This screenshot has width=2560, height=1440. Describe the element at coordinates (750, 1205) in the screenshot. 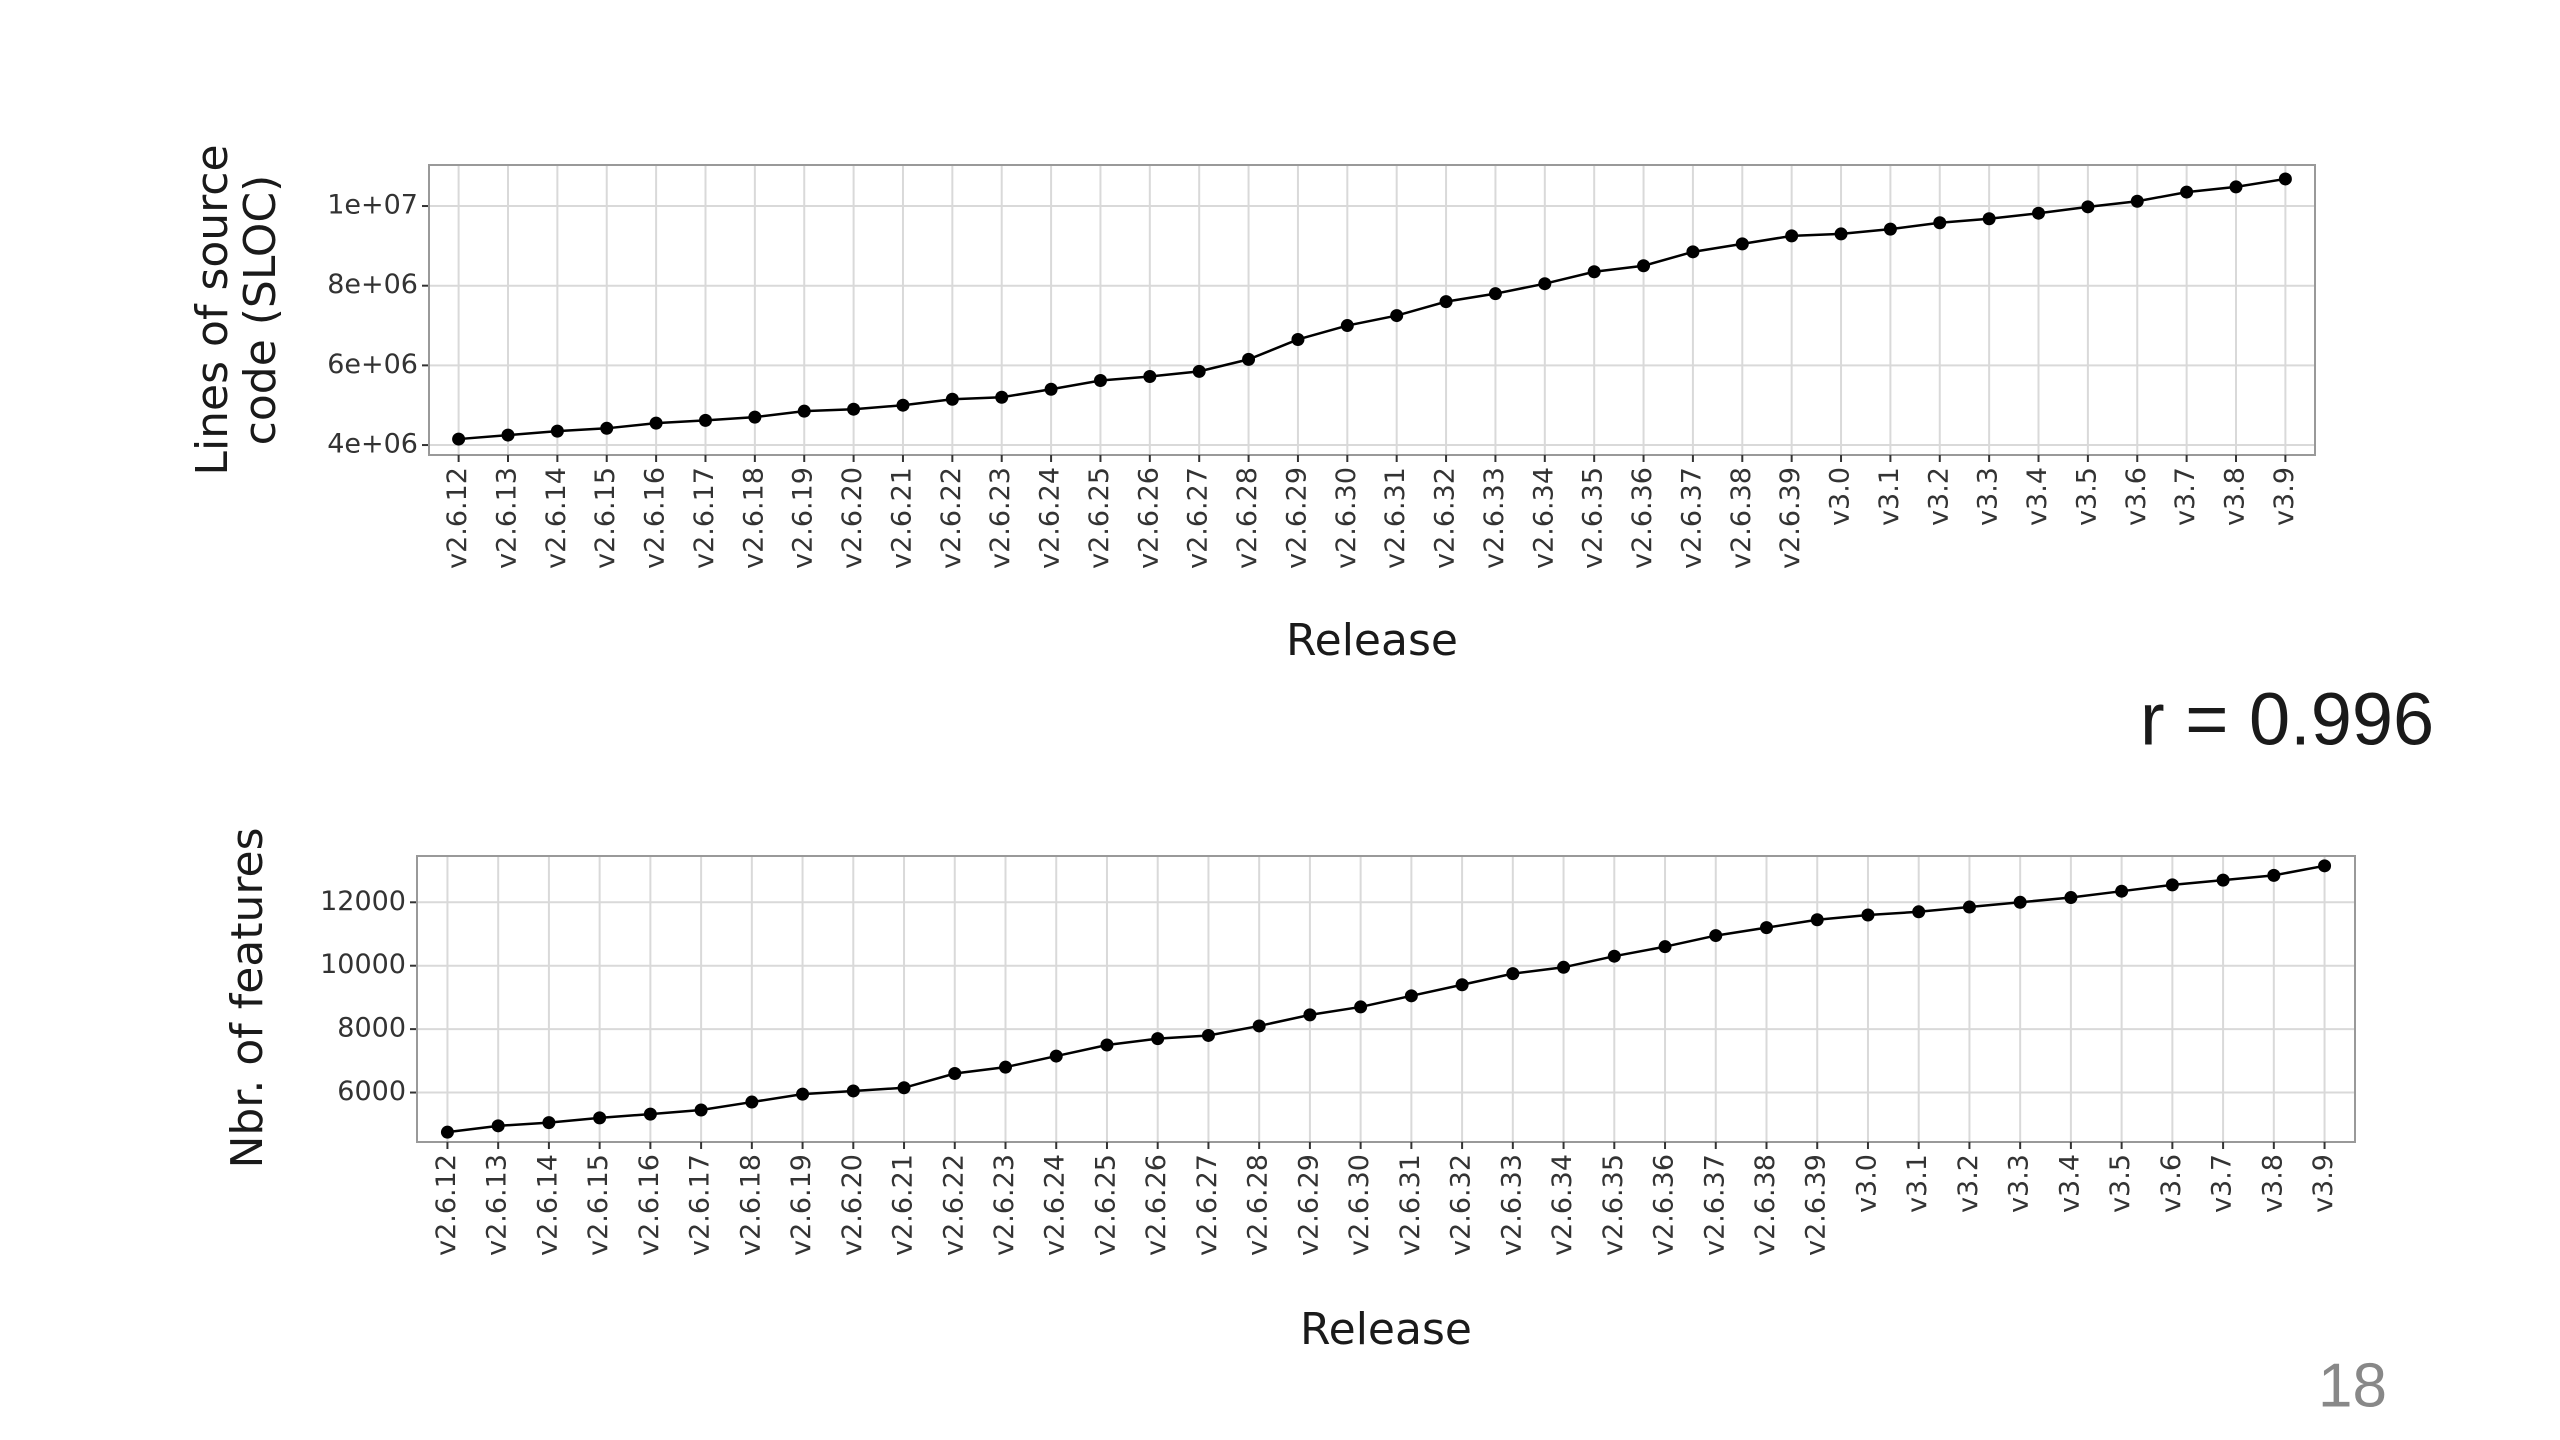

I see `x-tick-label: v2.6.18` at that location.